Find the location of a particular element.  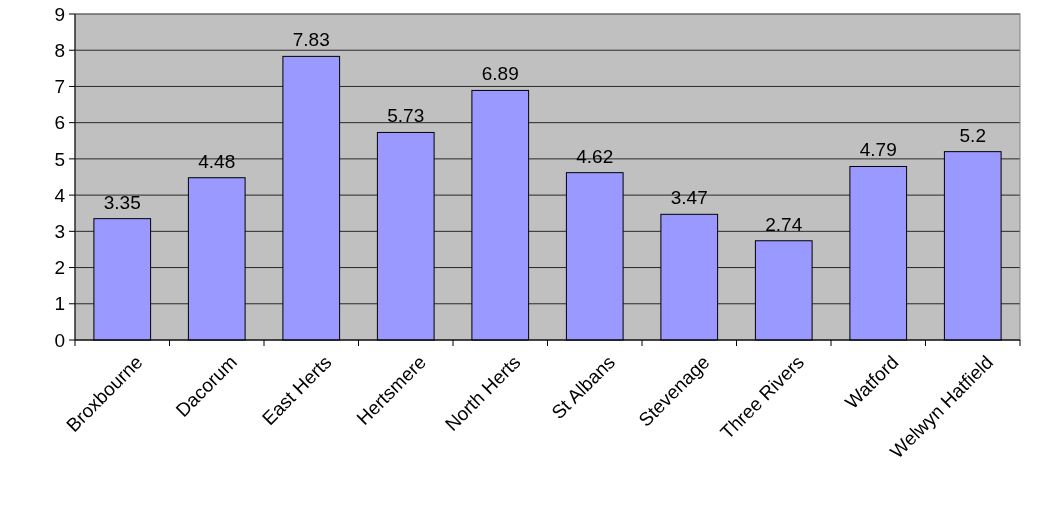

y-tick-label: 1 is located at coordinates (59, 304).